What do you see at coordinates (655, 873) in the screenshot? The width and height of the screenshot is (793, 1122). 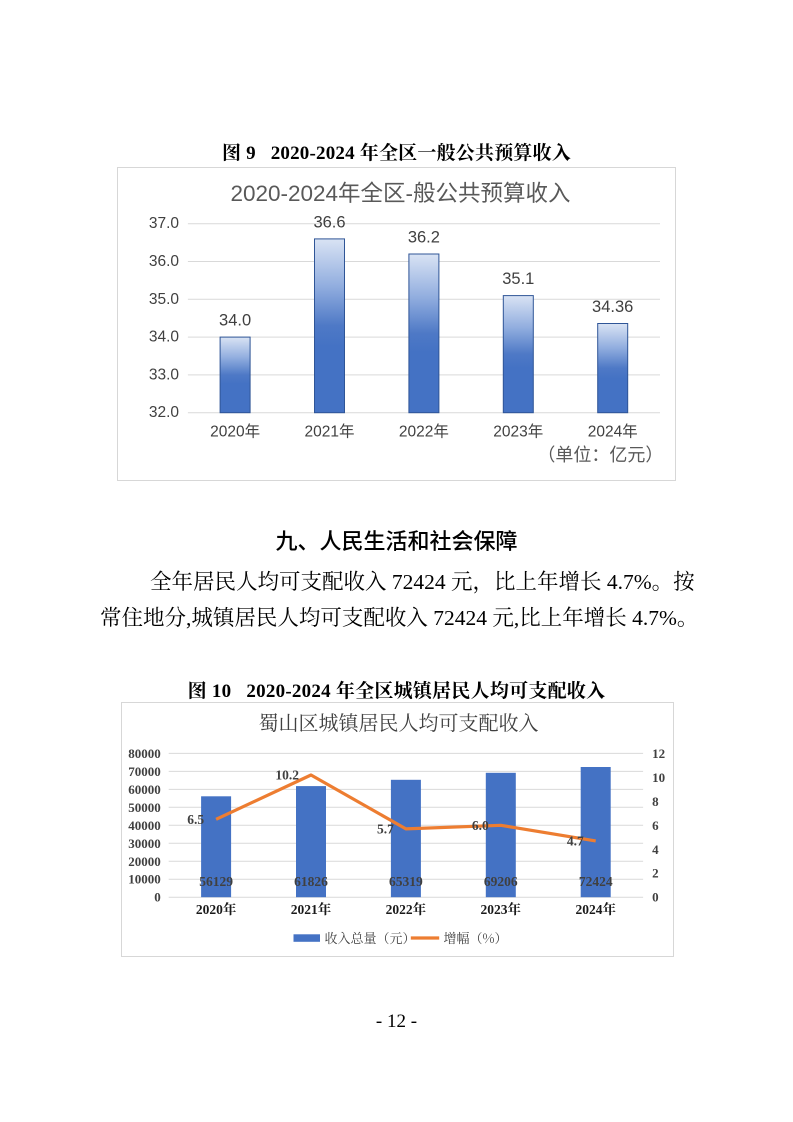 I see `svg-text: 2` at bounding box center [655, 873].